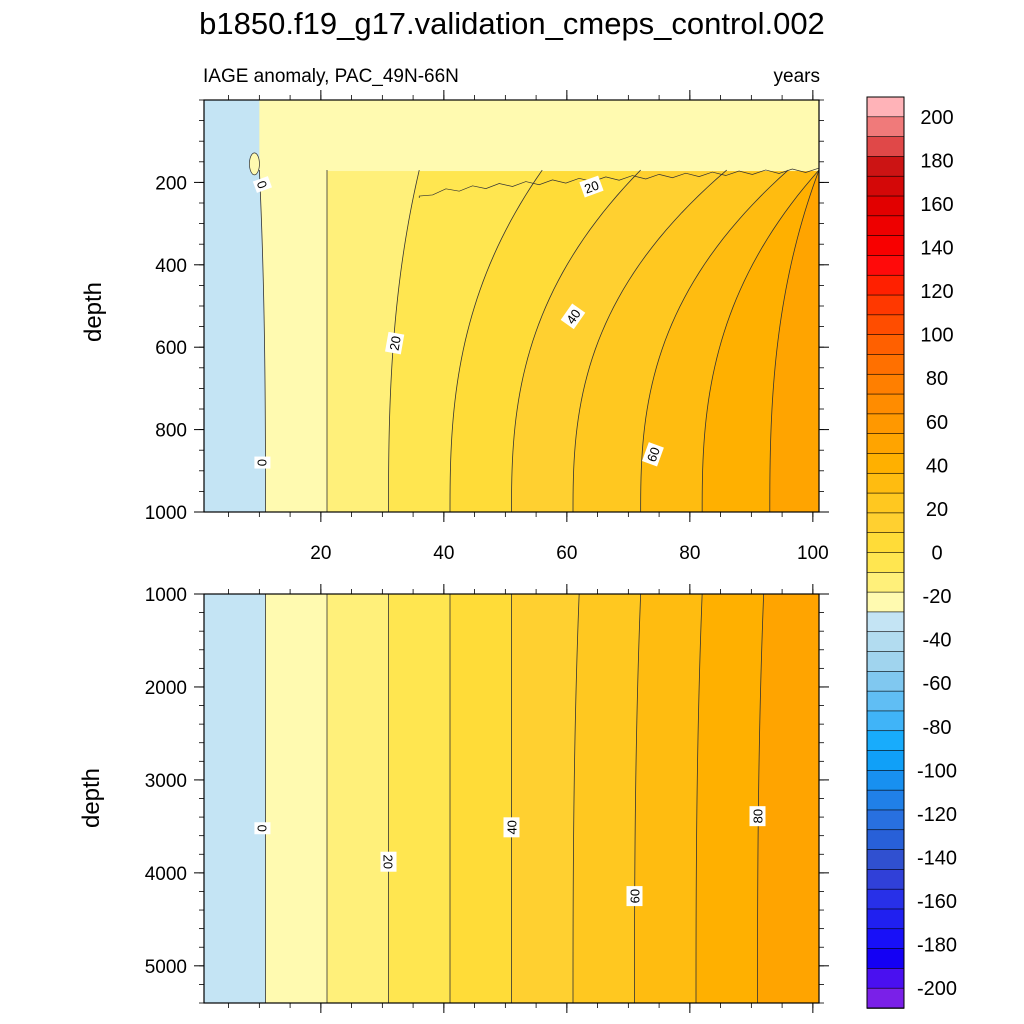 The width and height of the screenshot is (1024, 1024). I want to click on colorbar-label: 100, so click(936, 336).